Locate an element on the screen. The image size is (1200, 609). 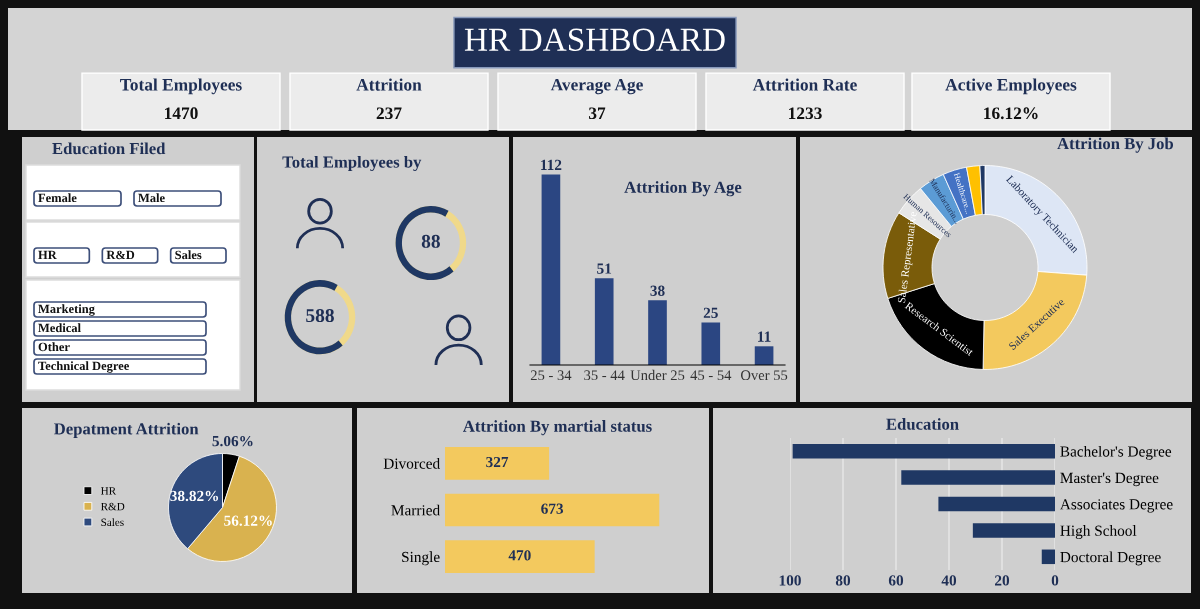
x-tick-label: 100 is located at coordinates (790, 580).